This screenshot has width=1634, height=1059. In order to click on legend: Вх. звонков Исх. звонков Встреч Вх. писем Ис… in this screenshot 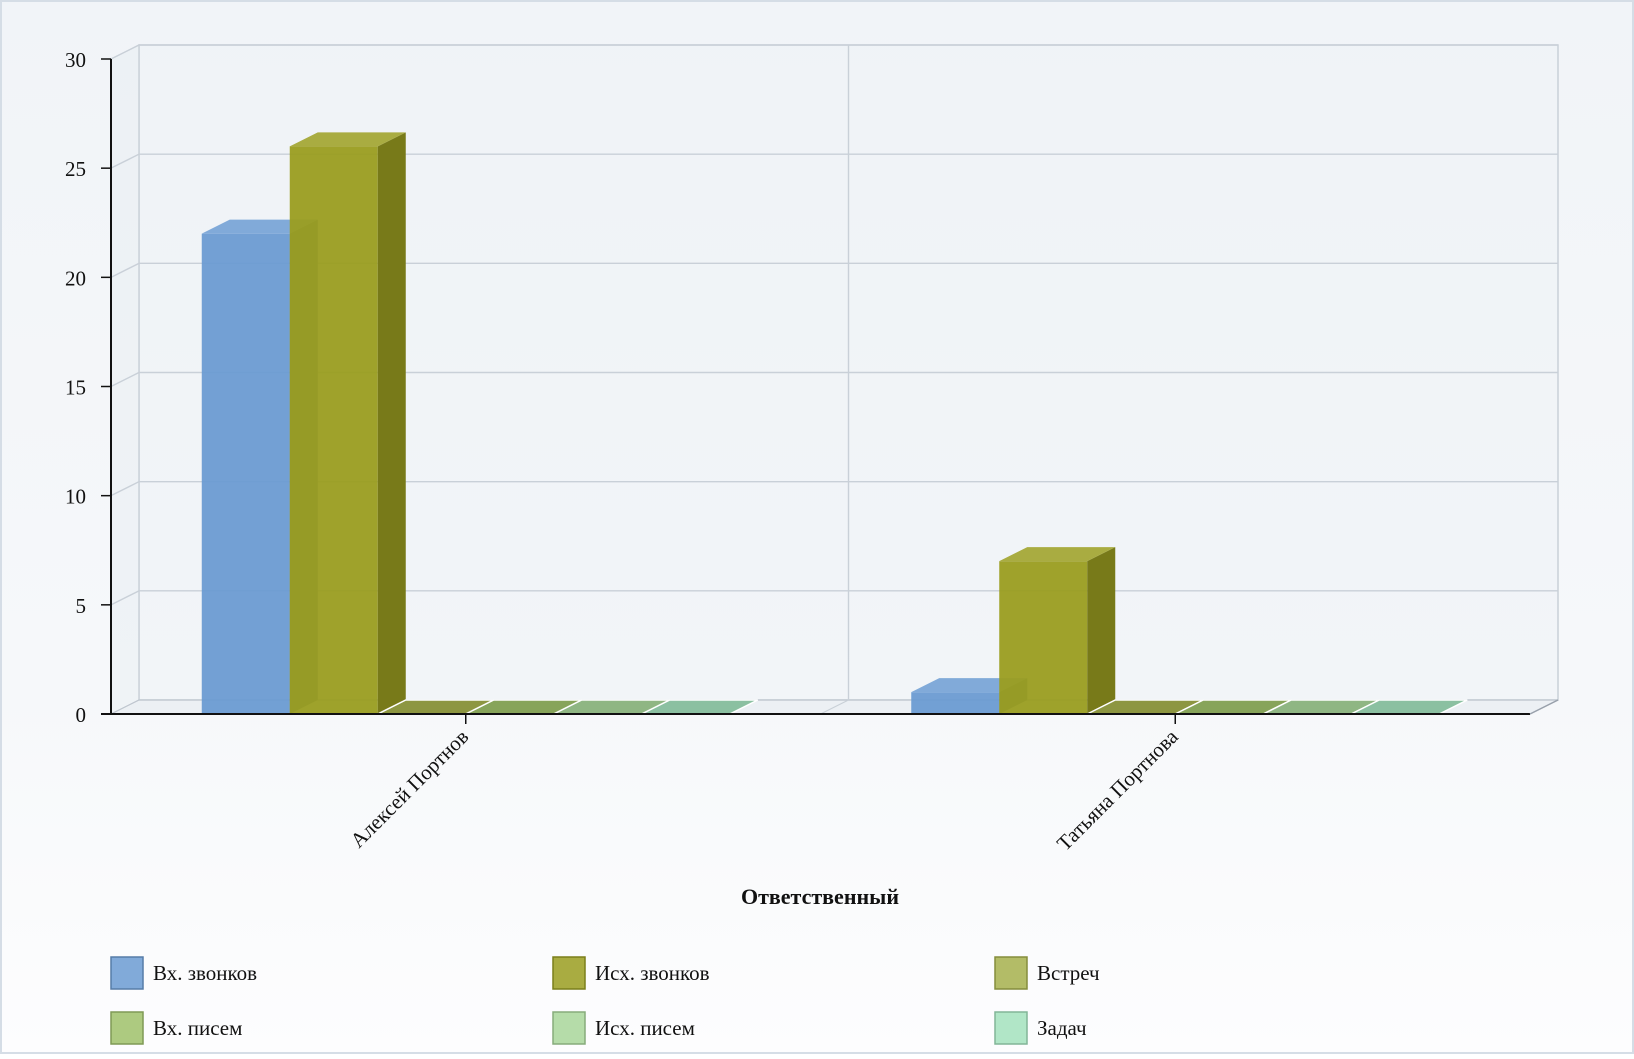, I will do `click(605, 1000)`.